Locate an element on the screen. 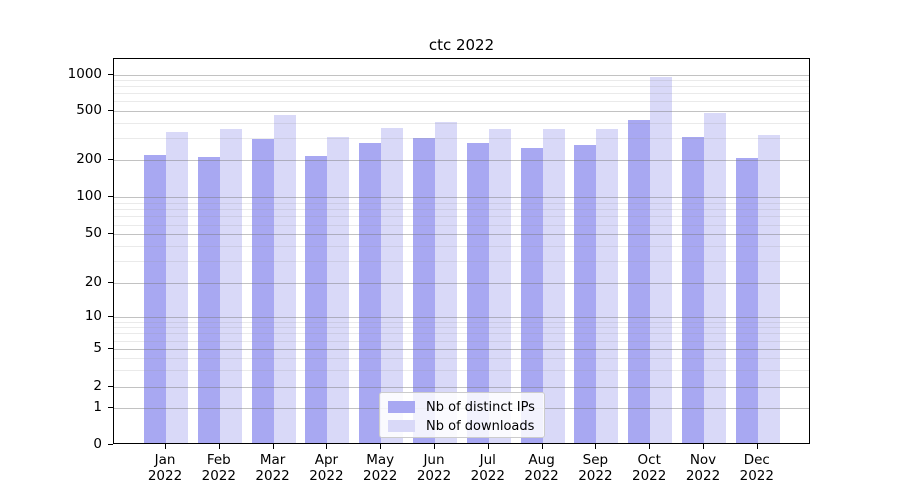  x-tick-label-nov: Nov 2022 is located at coordinates (703, 468).